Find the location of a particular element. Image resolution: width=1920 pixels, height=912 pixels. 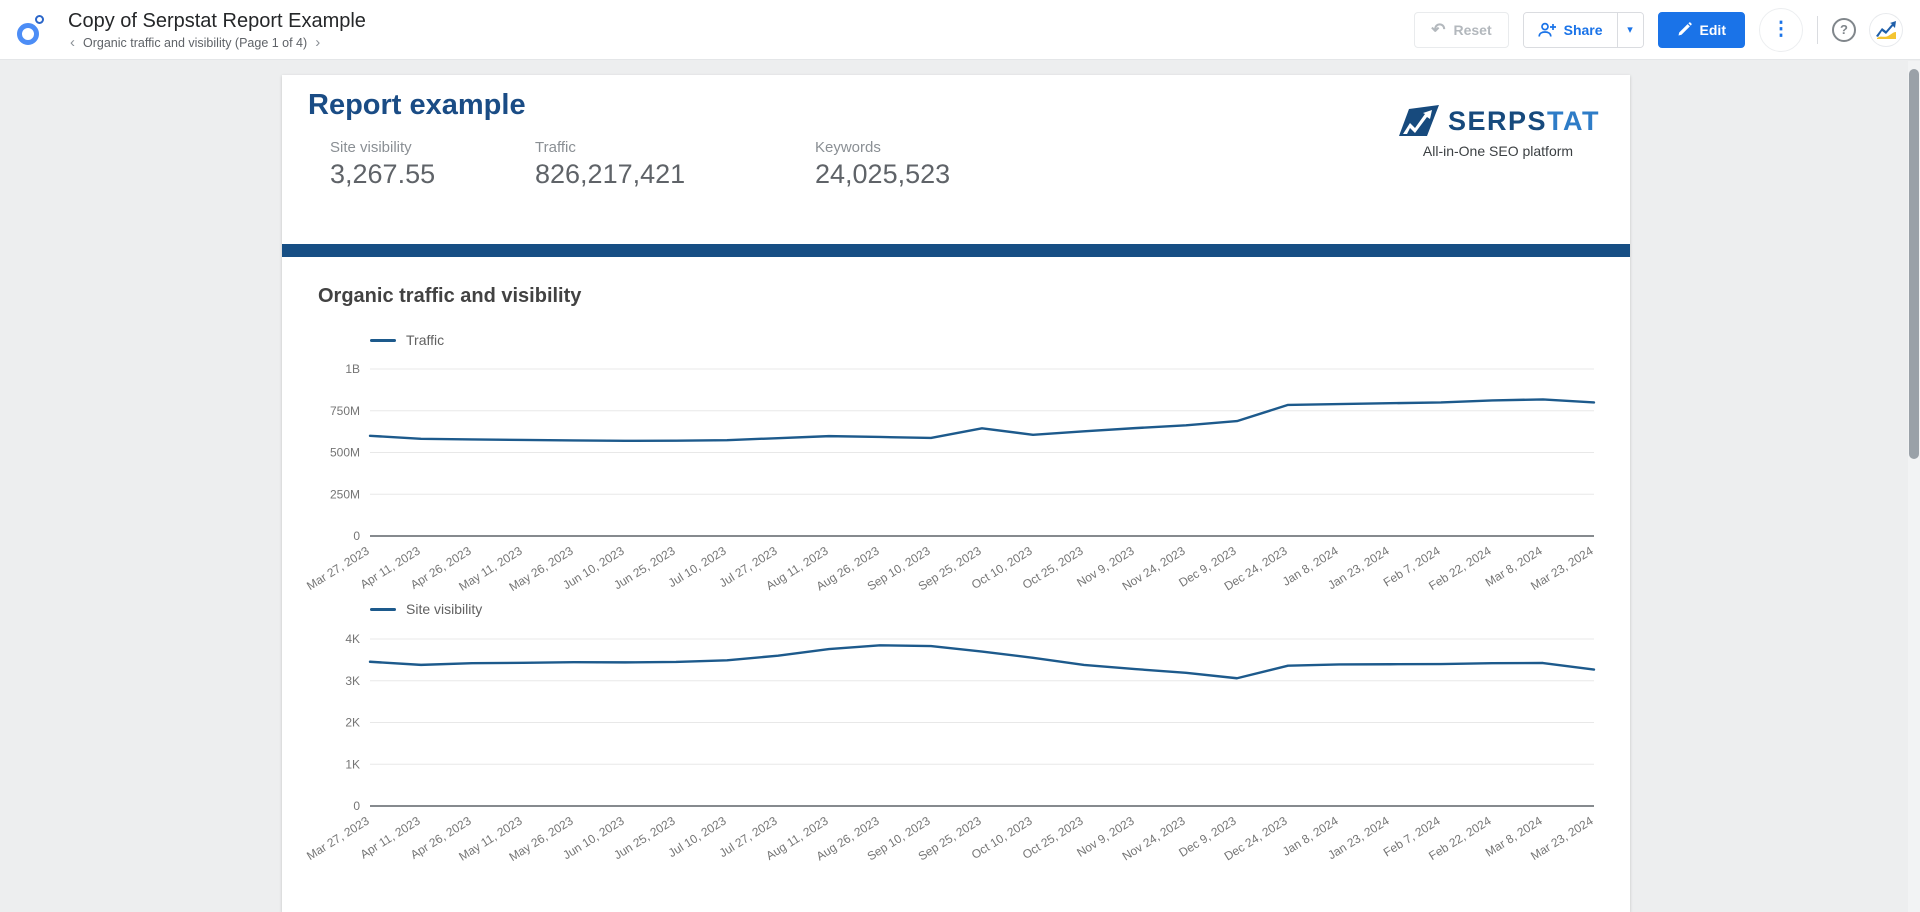

undo-icon: ↶ is located at coordinates (1438, 29).